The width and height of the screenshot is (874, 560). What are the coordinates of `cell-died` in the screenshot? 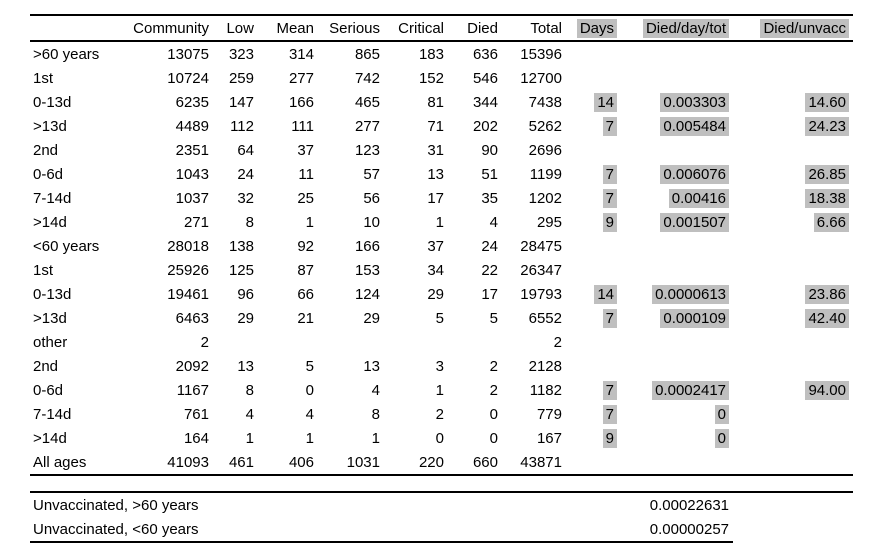 It's located at (475, 342).